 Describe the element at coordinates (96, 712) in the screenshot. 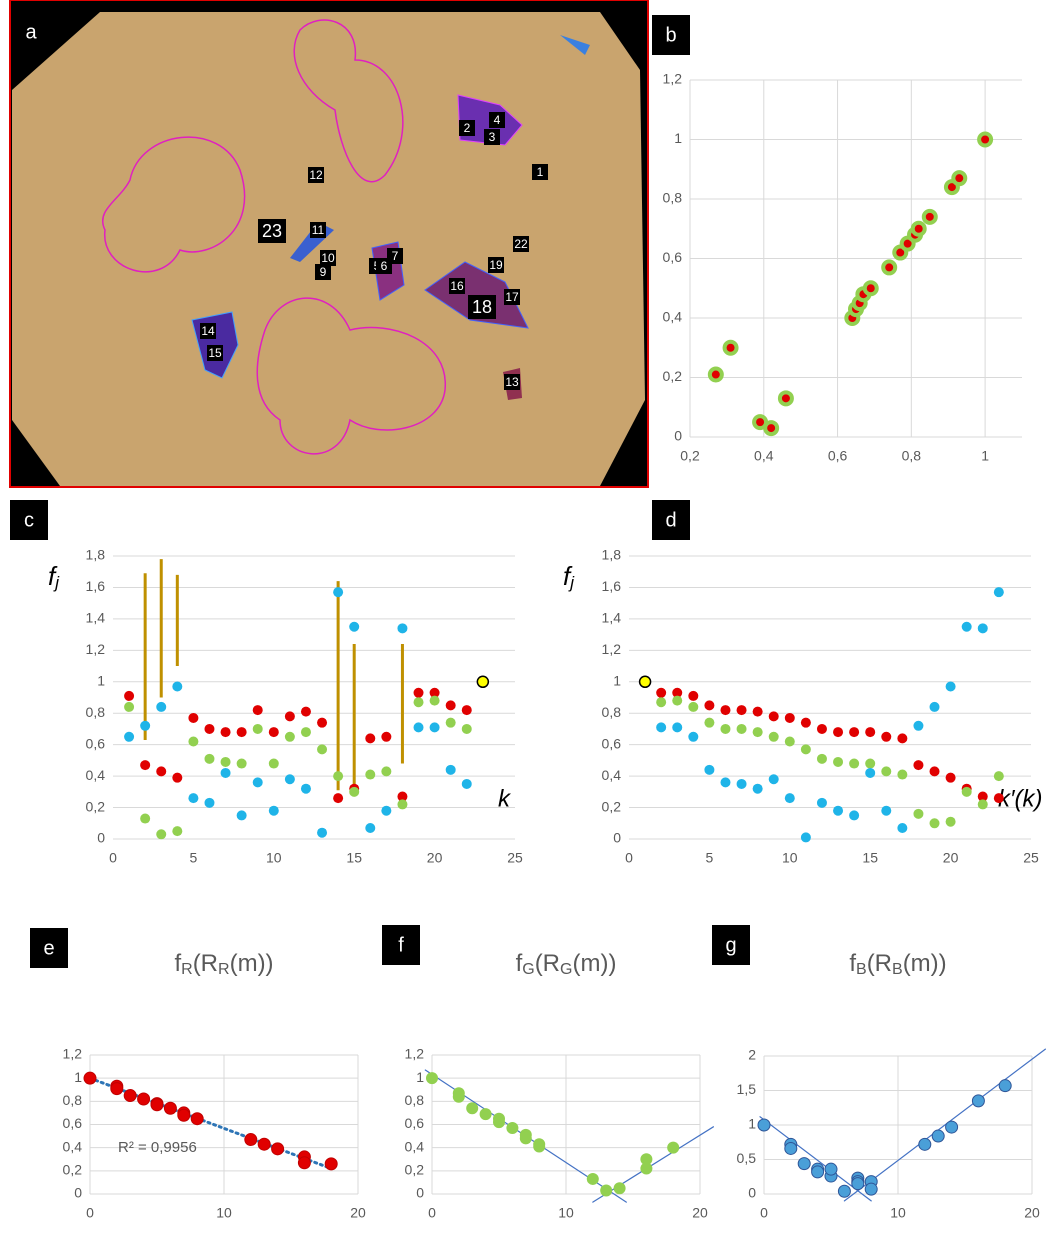

I see `y-tick-label: 0,8` at that location.